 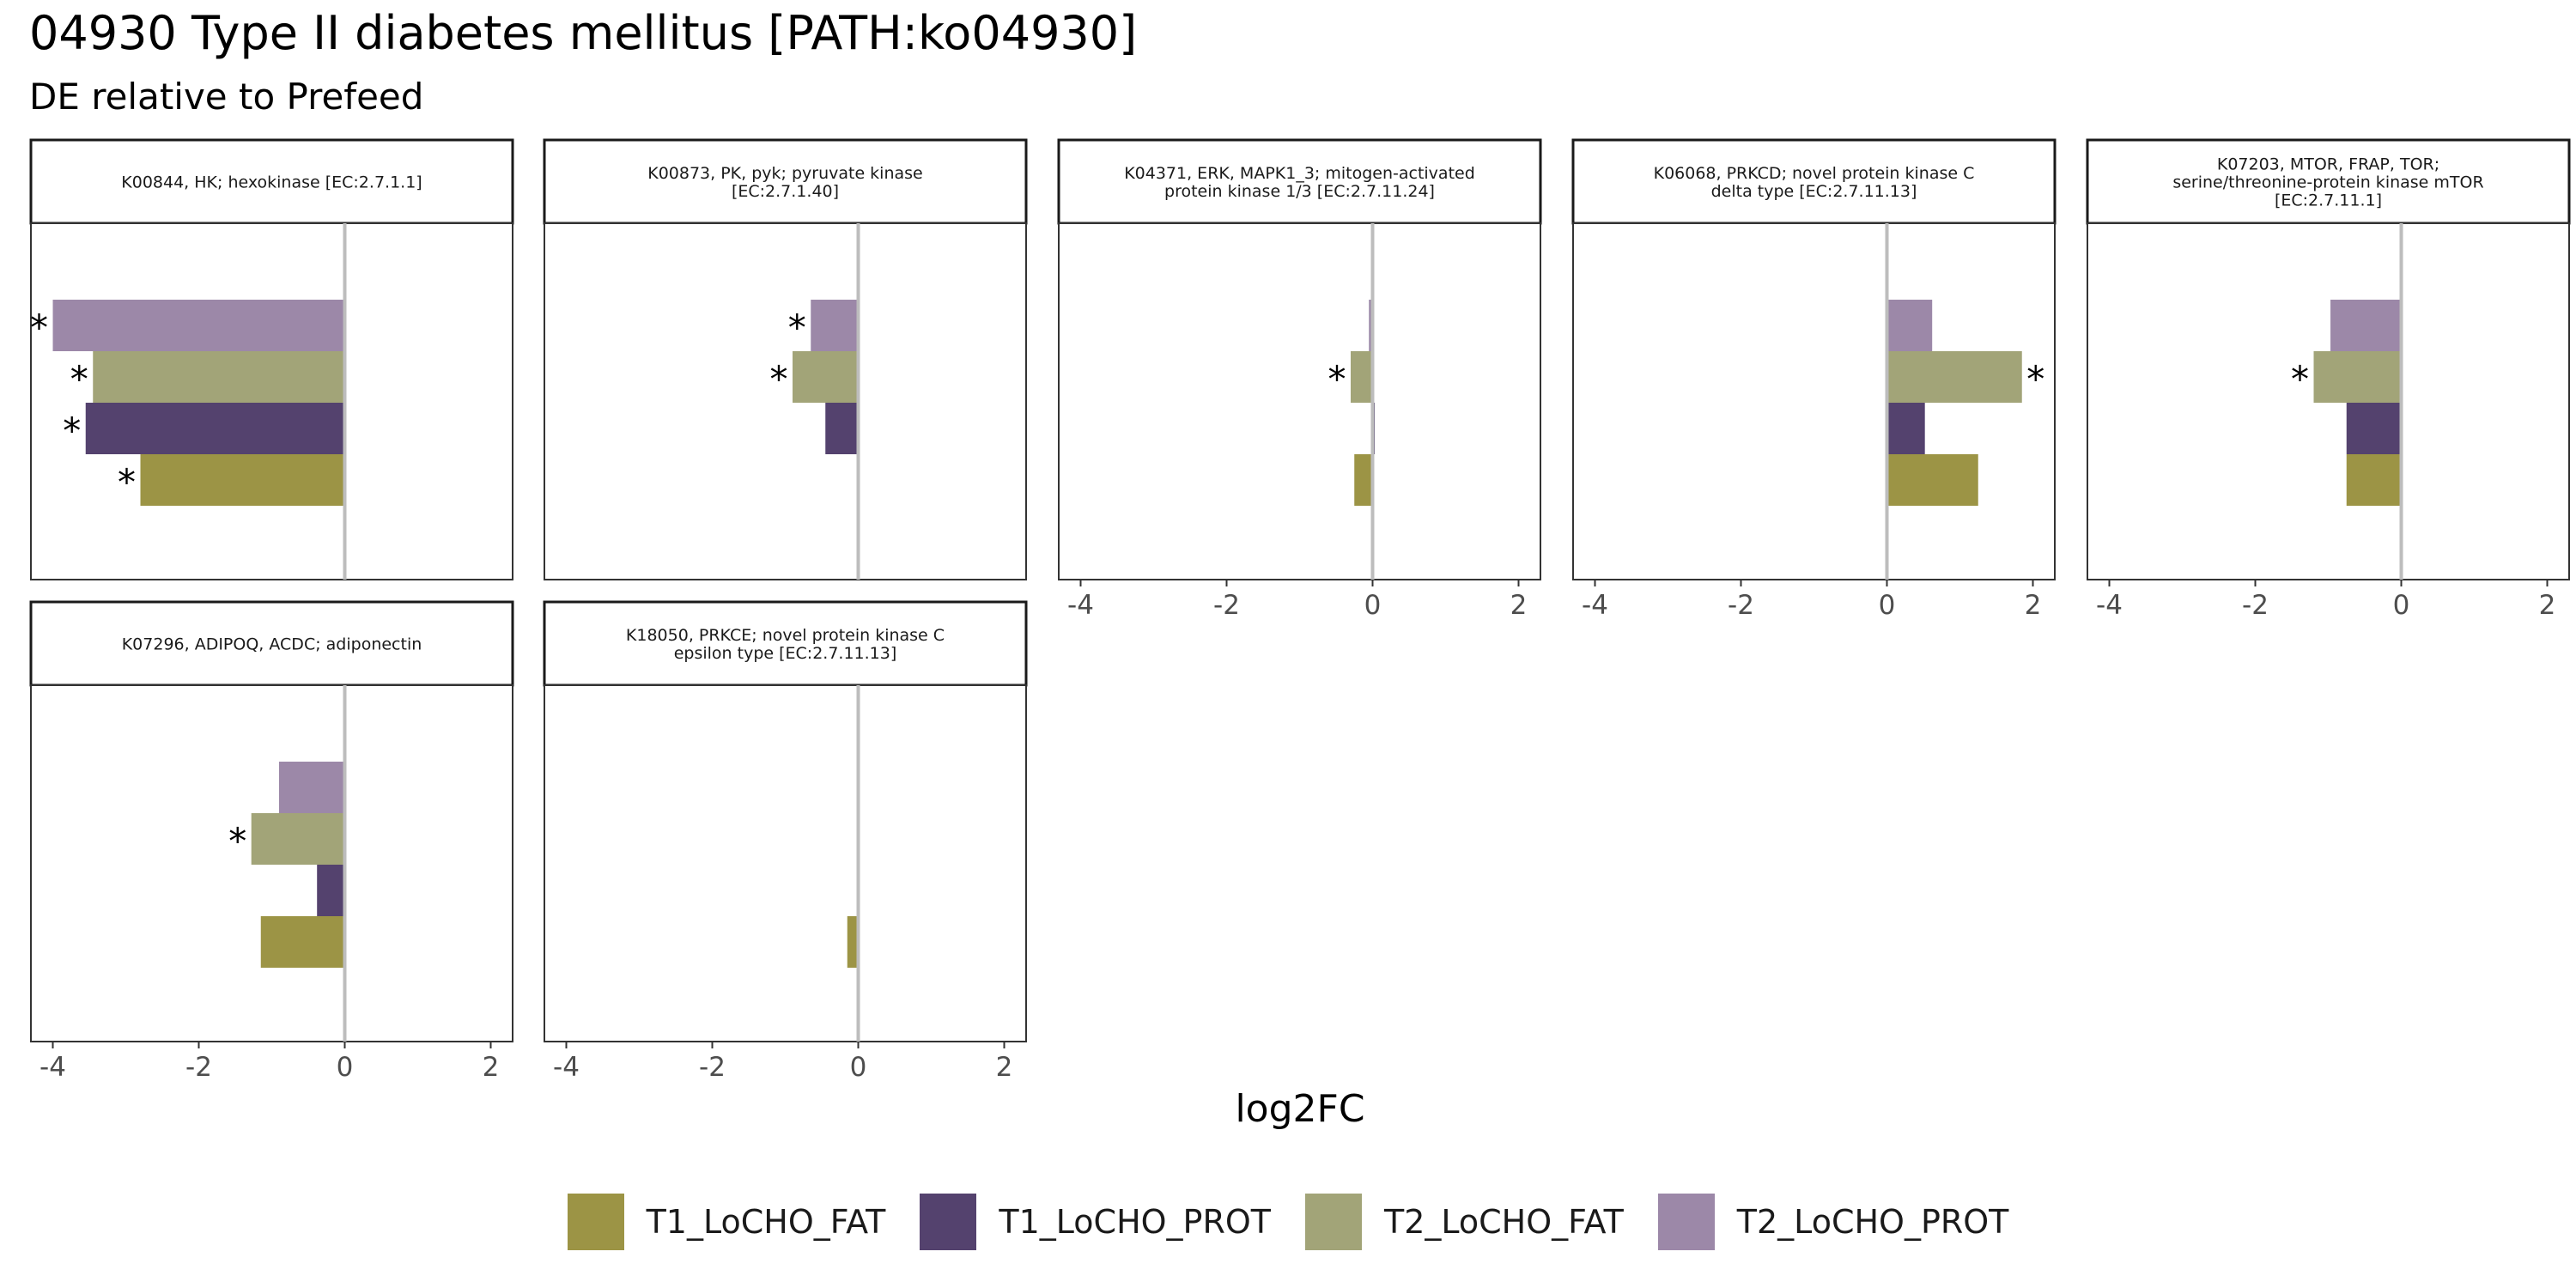 I want to click on facet-strip-title: serine/threonine-protein kinase mTOR, so click(x=2327, y=182).